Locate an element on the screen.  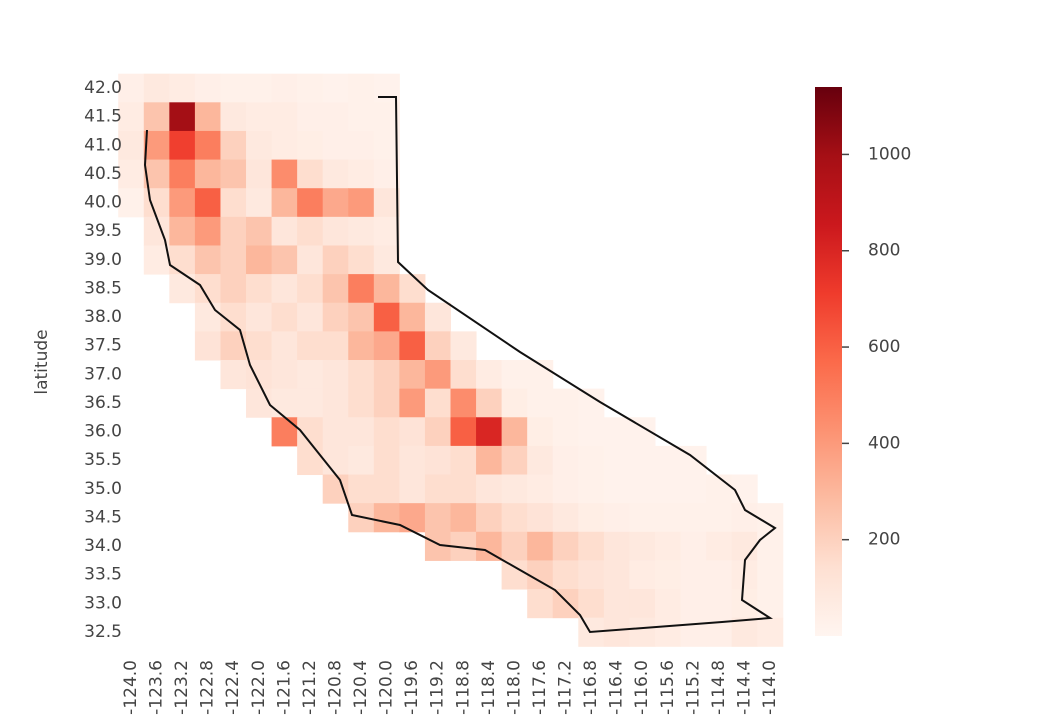
x-tick-label: -116.8 is located at coordinates (591, 687).